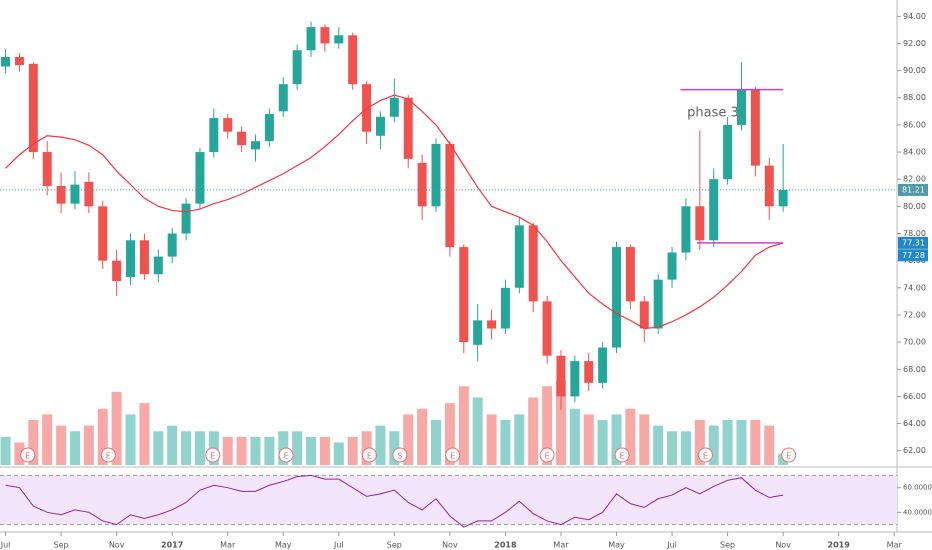  I want to click on rsi-tick-label: 60.0000, so click(917, 488).